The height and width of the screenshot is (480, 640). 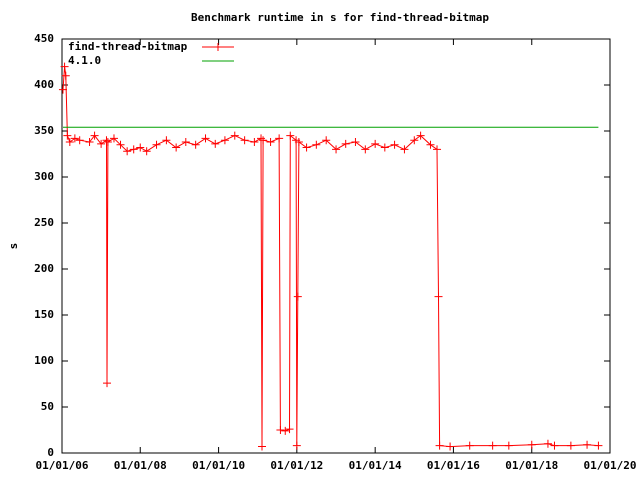 What do you see at coordinates (44, 268) in the screenshot?
I see `y-tick-label: 200` at bounding box center [44, 268].